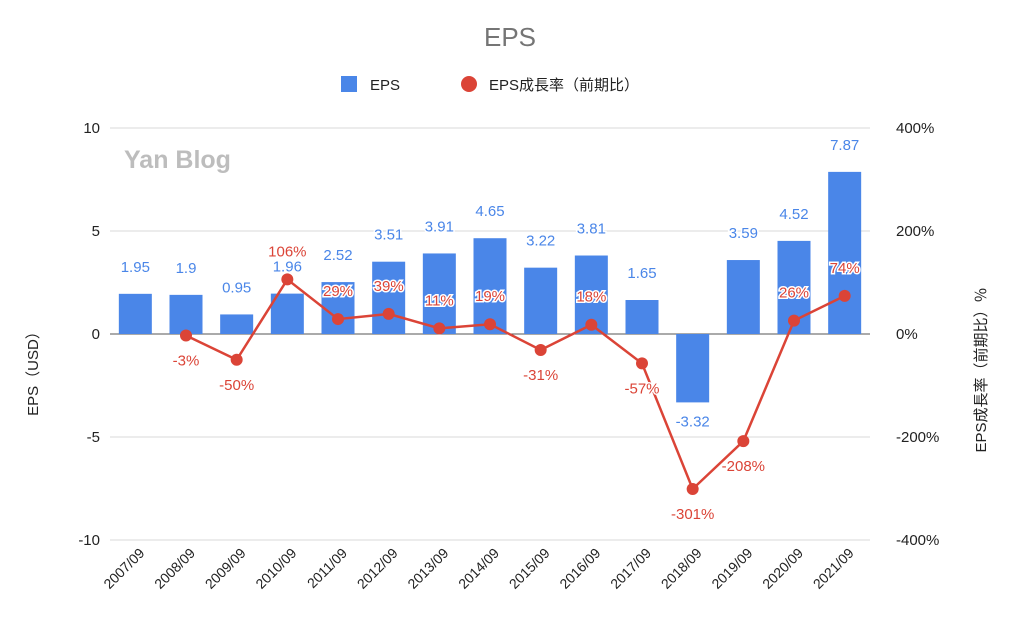 This screenshot has width=1024, height=633. Describe the element at coordinates (96, 334) in the screenshot. I see `left-tick-label: 0` at that location.